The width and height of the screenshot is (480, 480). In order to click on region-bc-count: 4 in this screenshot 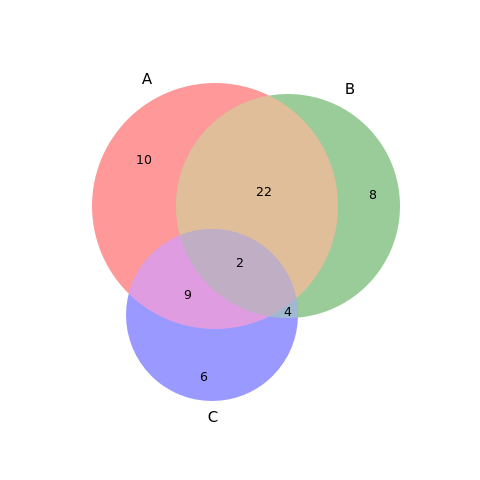, I will do `click(288, 311)`.